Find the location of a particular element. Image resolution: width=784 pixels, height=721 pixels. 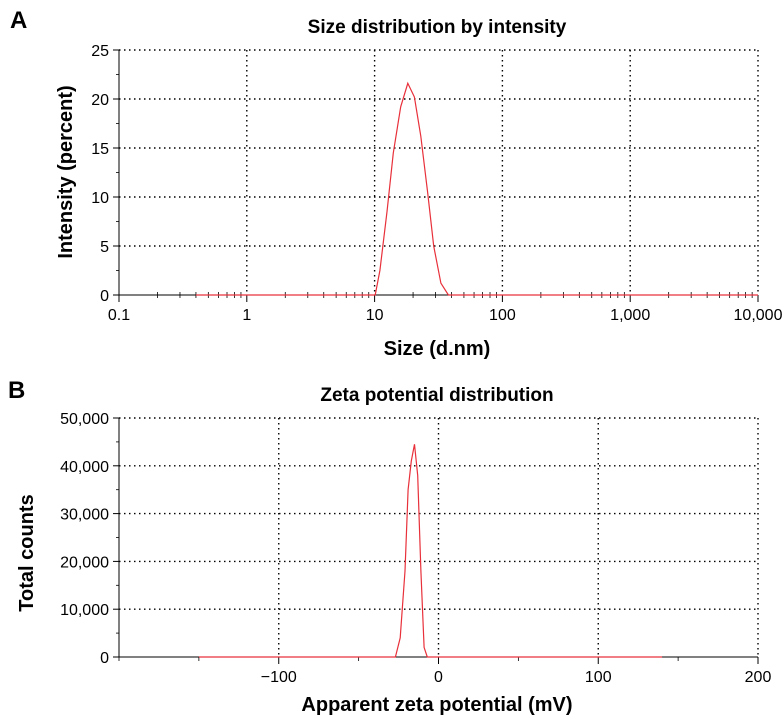

x-tick-label: 0.1 is located at coordinates (119, 315).